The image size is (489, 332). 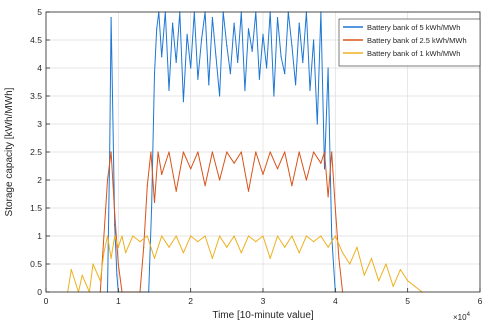 I want to click on y-ticks: 0 0.5 1 1.5 2 2.5 3 3.5 4 4.5 5, so click(x=40, y=152).